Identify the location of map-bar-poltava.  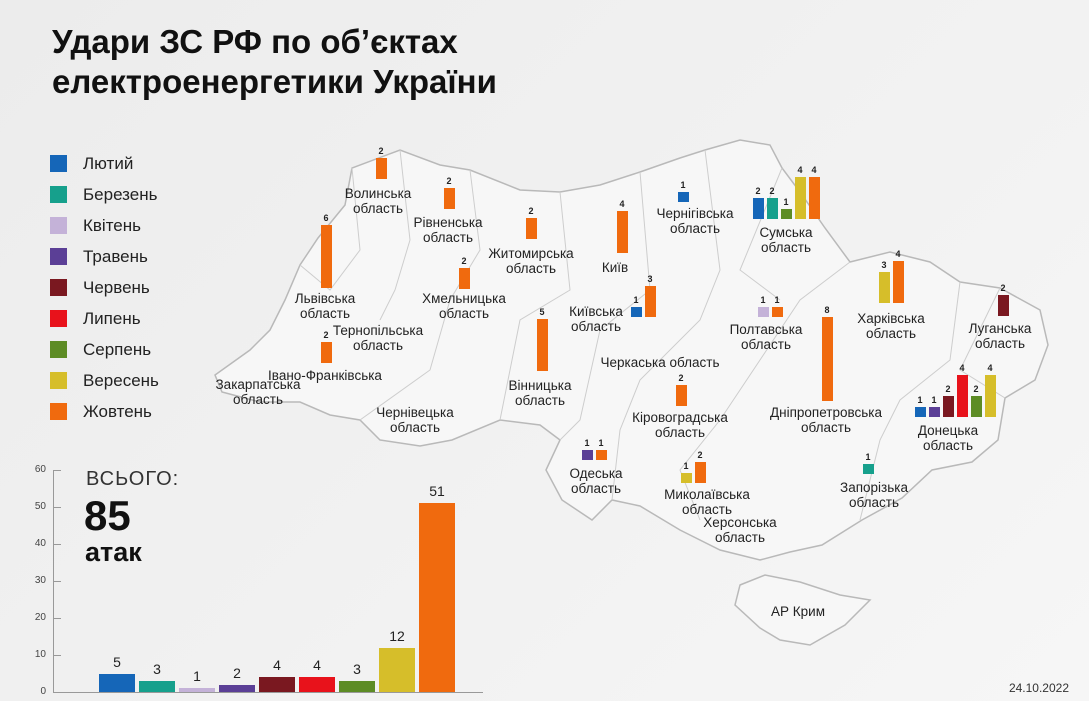
(763, 311).